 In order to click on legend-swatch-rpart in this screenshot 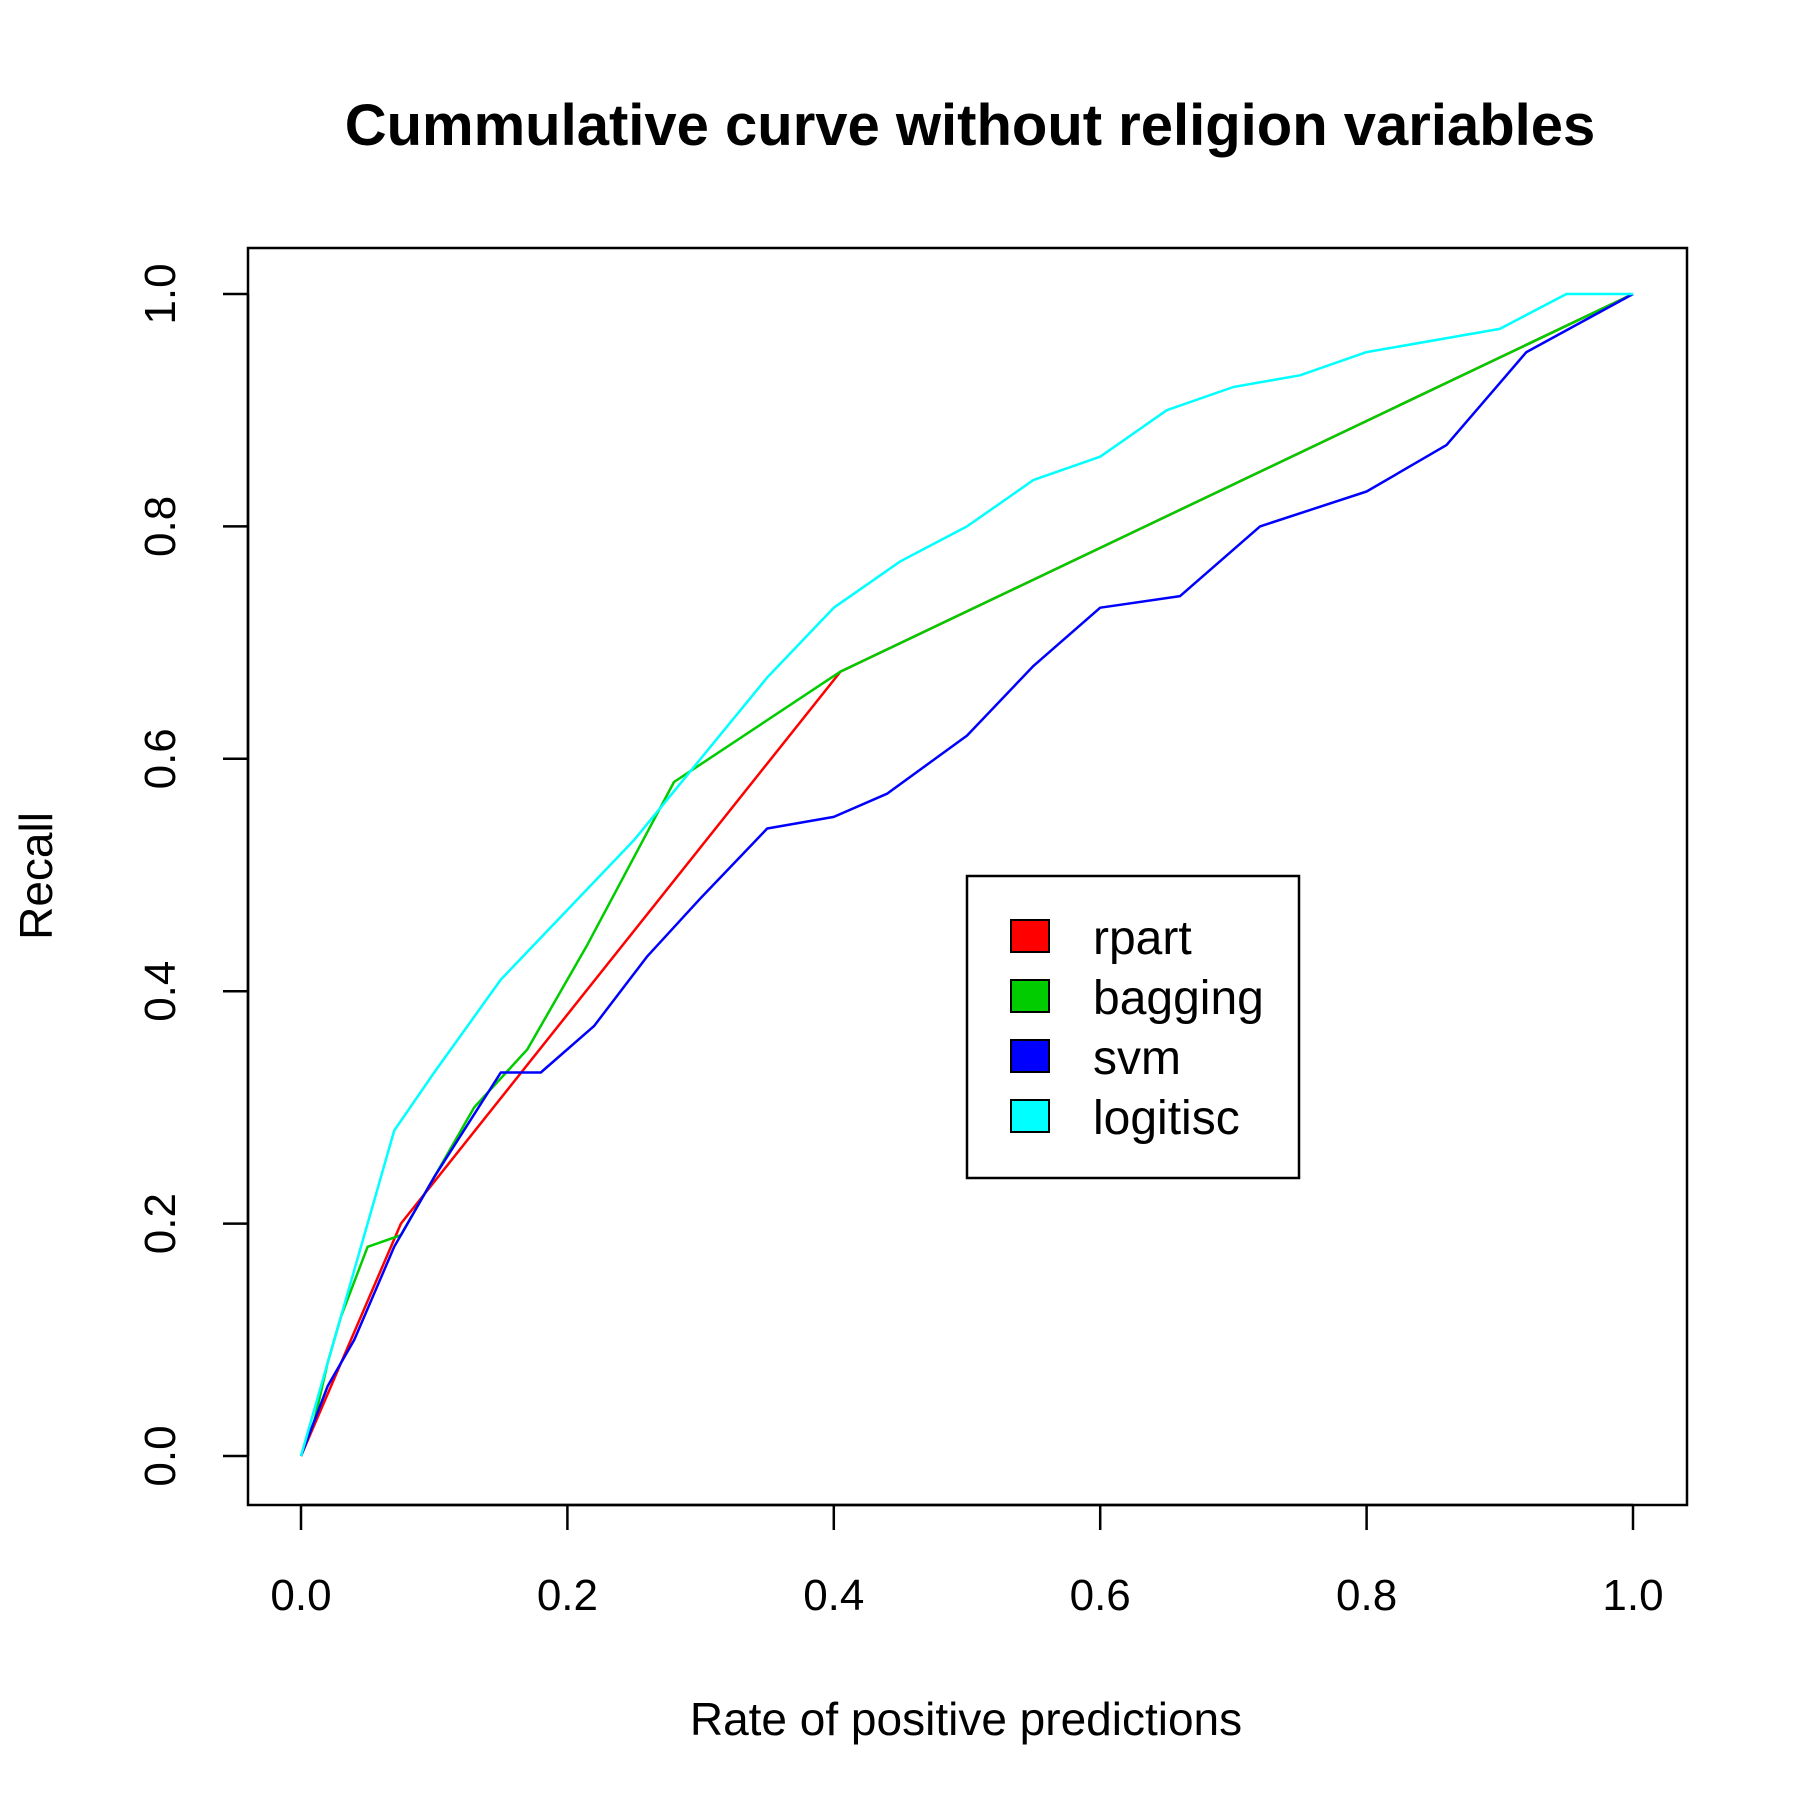, I will do `click(1030, 936)`.